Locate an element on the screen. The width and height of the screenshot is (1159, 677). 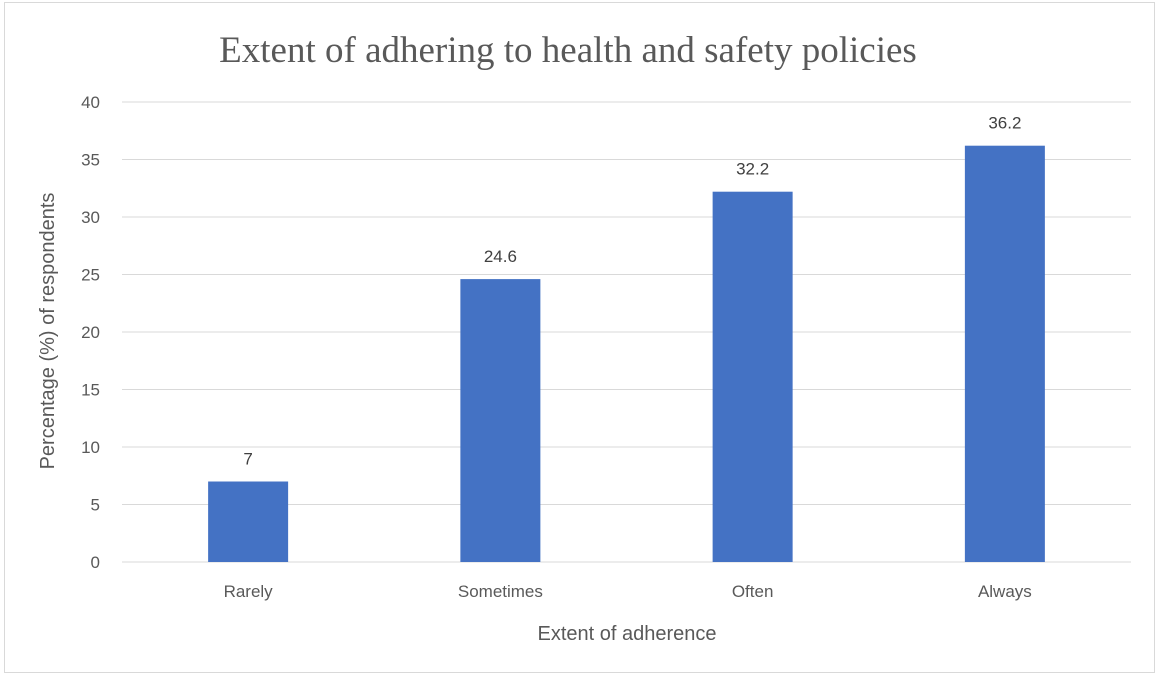
y-axis-title: Percentage (%) of respondents is located at coordinates (48, 331).